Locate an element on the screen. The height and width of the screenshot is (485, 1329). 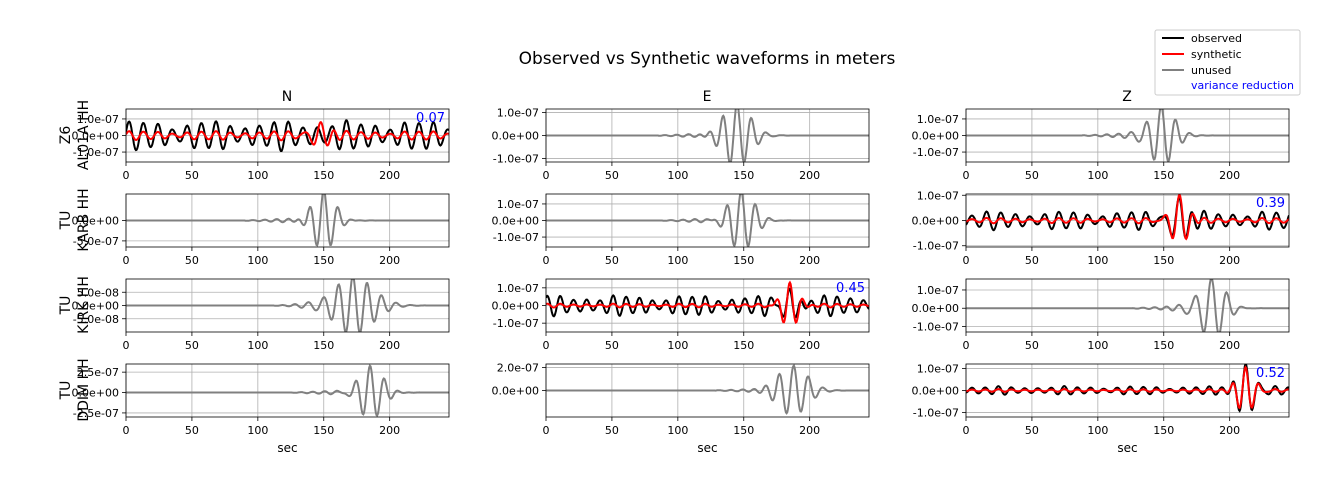
column-title-e: E is located at coordinates (707, 97).